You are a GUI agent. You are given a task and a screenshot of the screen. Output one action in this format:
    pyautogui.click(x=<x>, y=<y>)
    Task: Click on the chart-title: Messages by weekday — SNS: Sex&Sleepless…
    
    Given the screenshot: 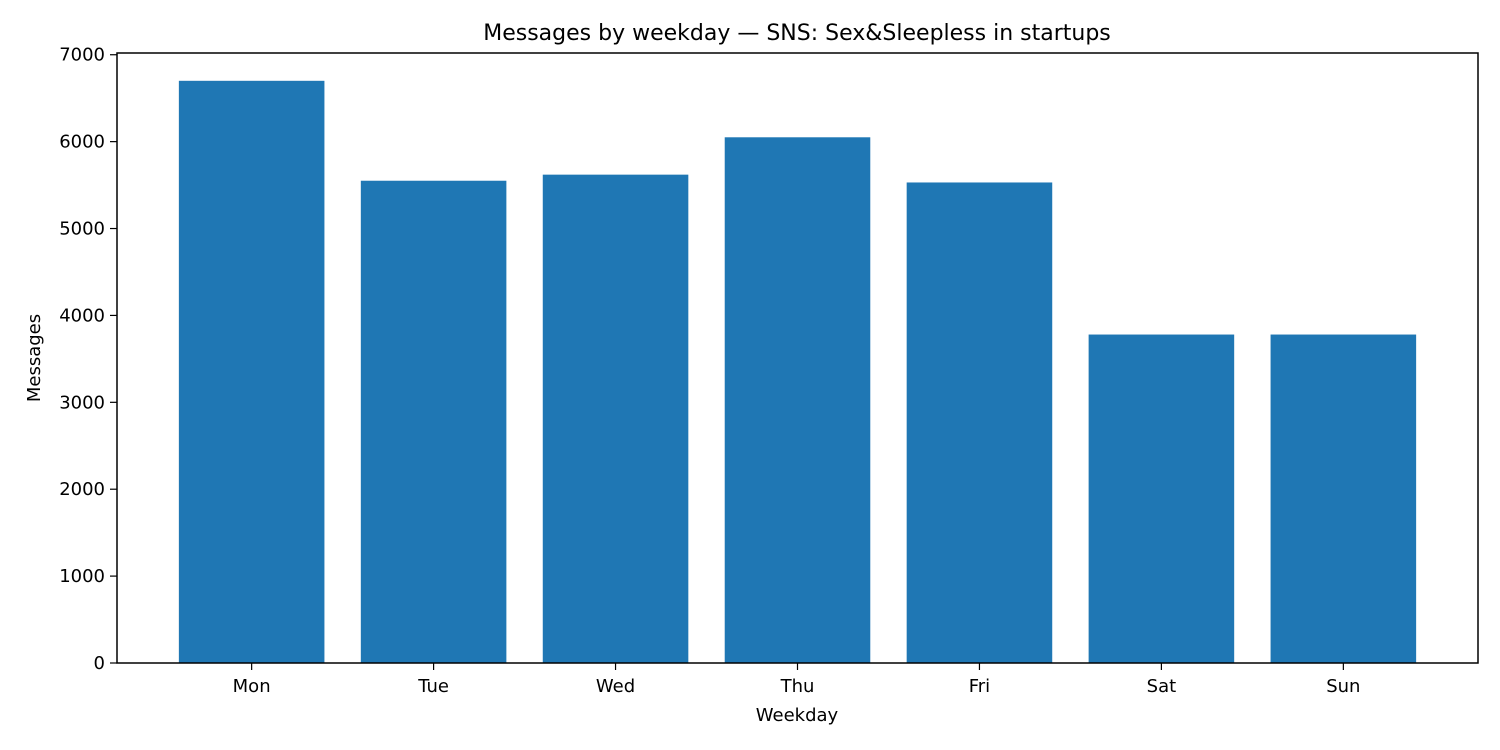 What is the action you would take?
    pyautogui.click(x=797, y=33)
    